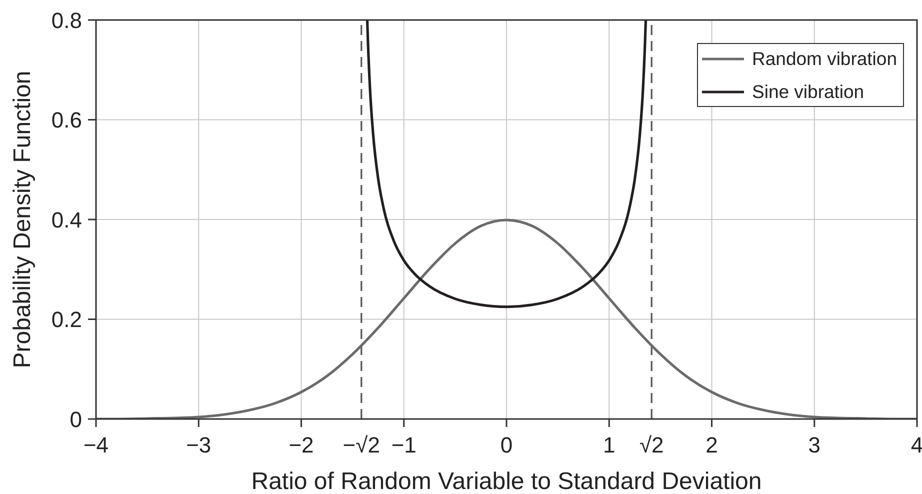  What do you see at coordinates (712, 445) in the screenshot?
I see `x-tick-label: 2` at bounding box center [712, 445].